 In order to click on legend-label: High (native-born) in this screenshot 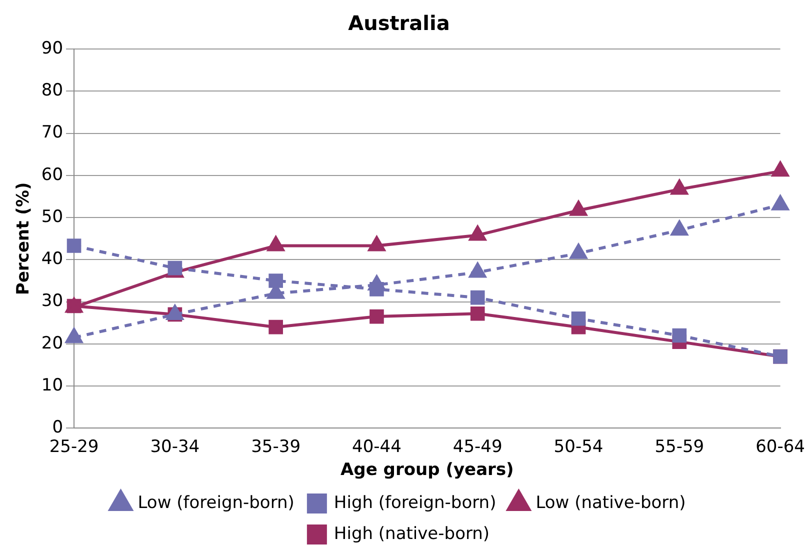, I will do `click(412, 534)`.